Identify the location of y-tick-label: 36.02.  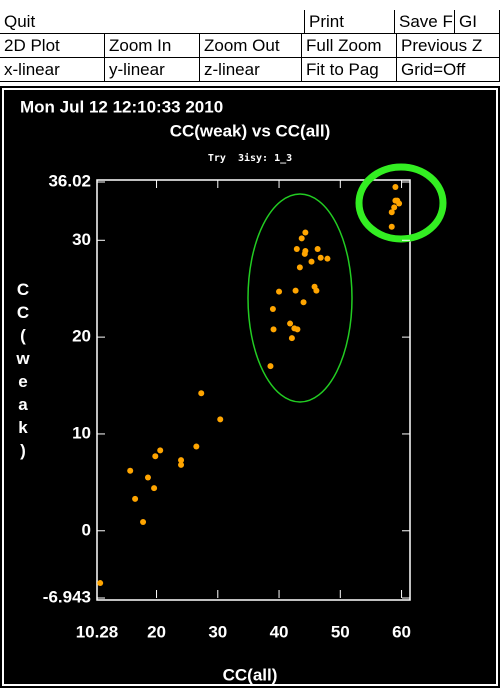
(69, 180).